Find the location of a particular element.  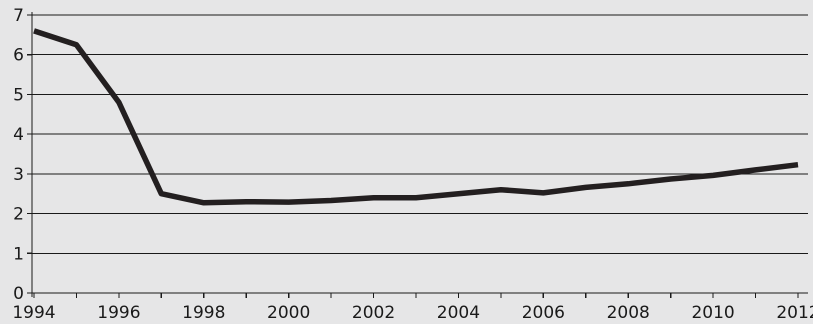

y-tick-label-0: 0 is located at coordinates (18, 294).